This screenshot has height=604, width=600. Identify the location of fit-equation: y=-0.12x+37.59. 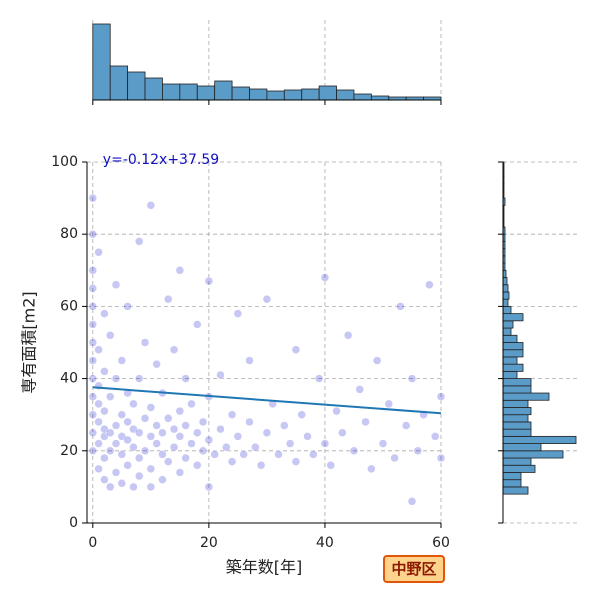
(161, 160).